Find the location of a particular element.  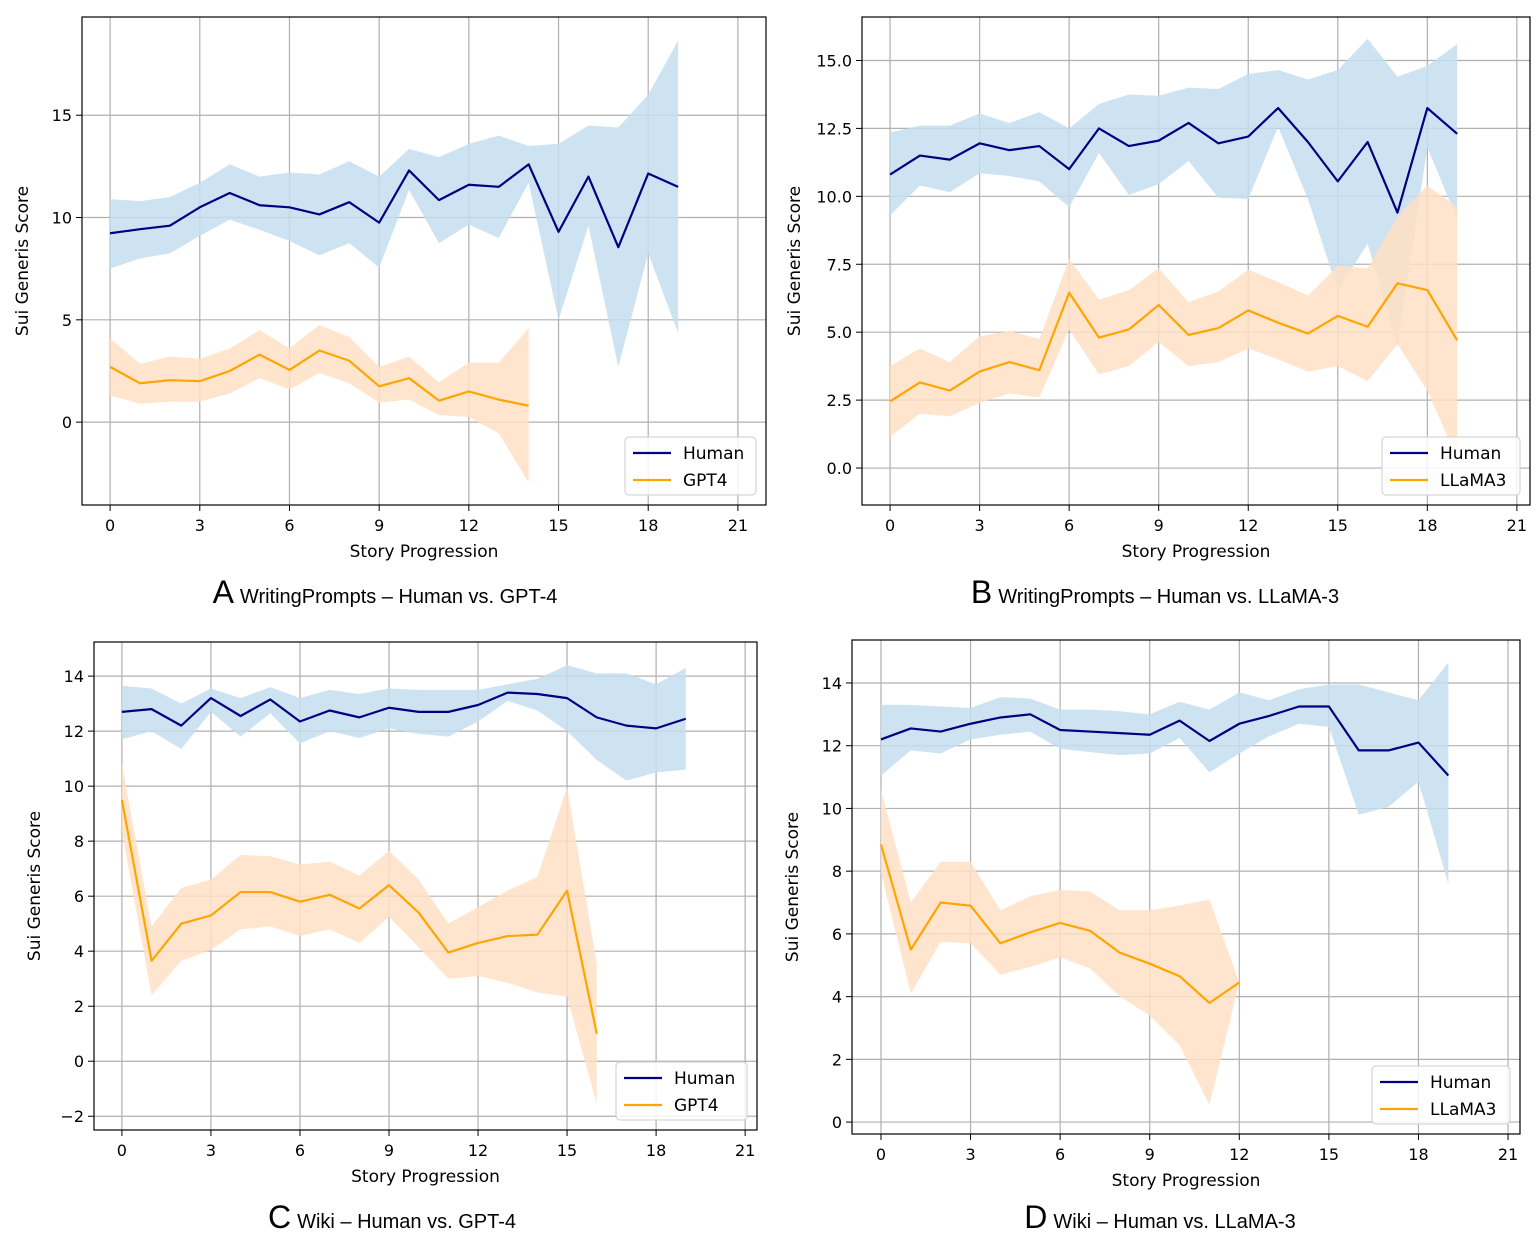

y-tick-label: 5.0 is located at coordinates (839, 332).